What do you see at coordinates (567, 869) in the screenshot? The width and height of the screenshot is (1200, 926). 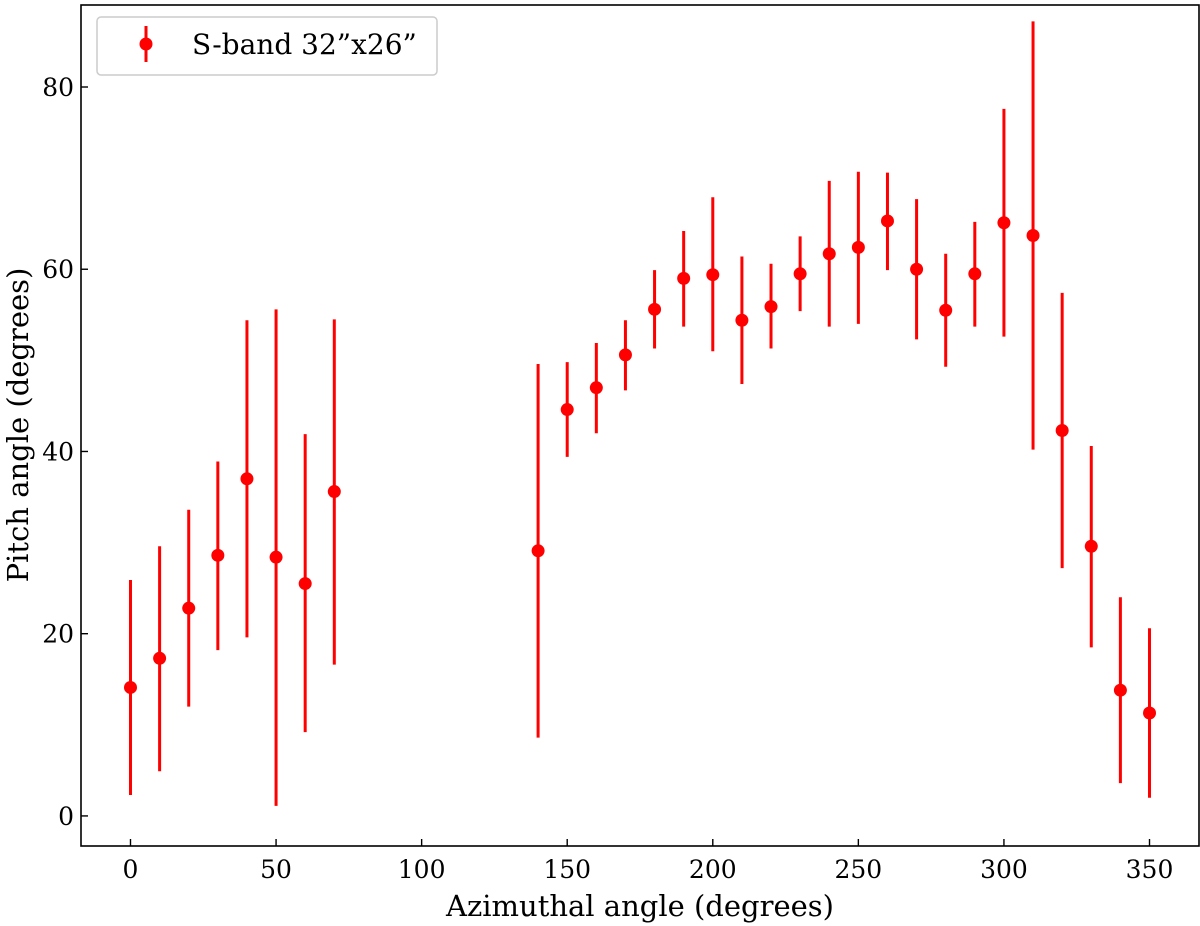 I see `x-tick-label: 150` at bounding box center [567, 869].